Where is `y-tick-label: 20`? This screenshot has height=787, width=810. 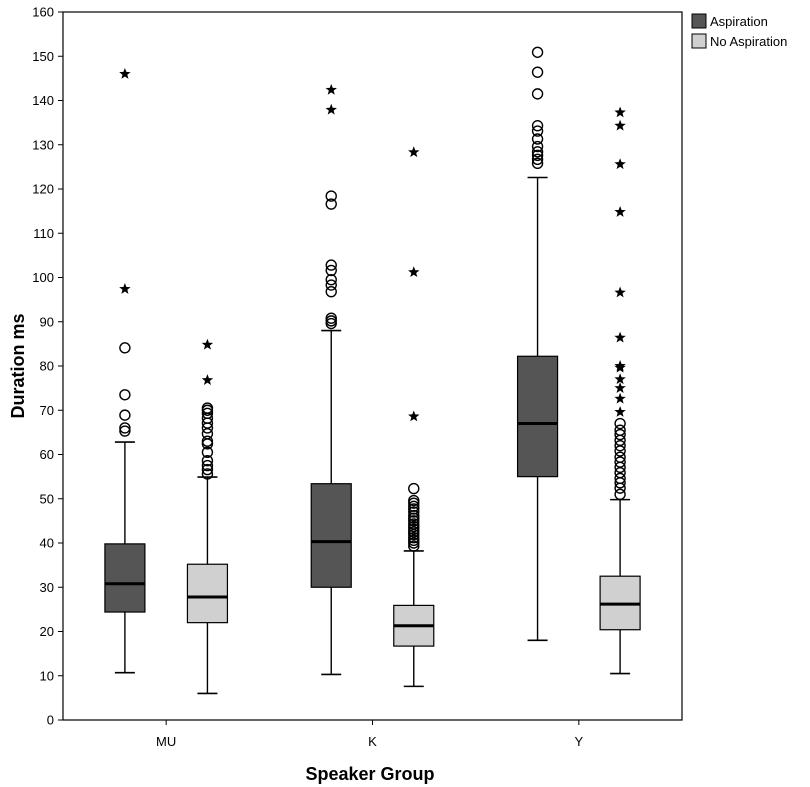
y-tick-label: 20 is located at coordinates (47, 631).